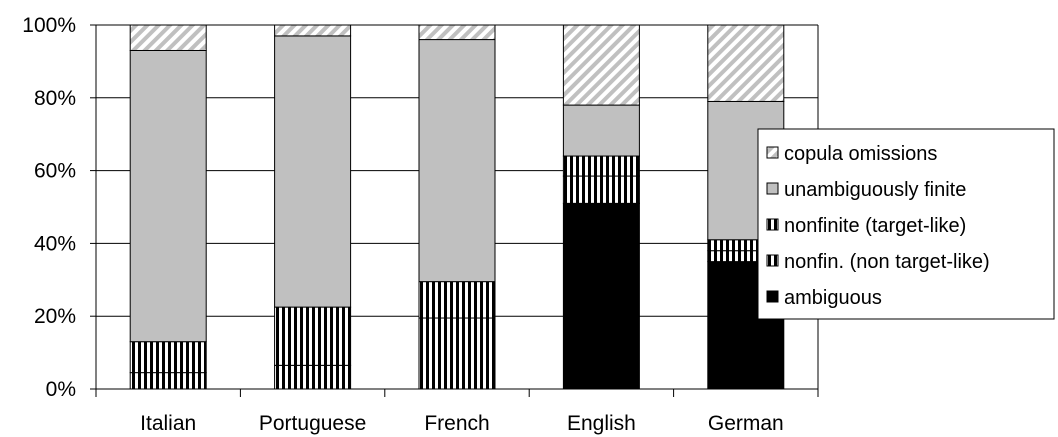 The width and height of the screenshot is (1058, 437). Describe the element at coordinates (887, 262) in the screenshot. I see `legend-label: nonfin. (non target-like)` at that location.